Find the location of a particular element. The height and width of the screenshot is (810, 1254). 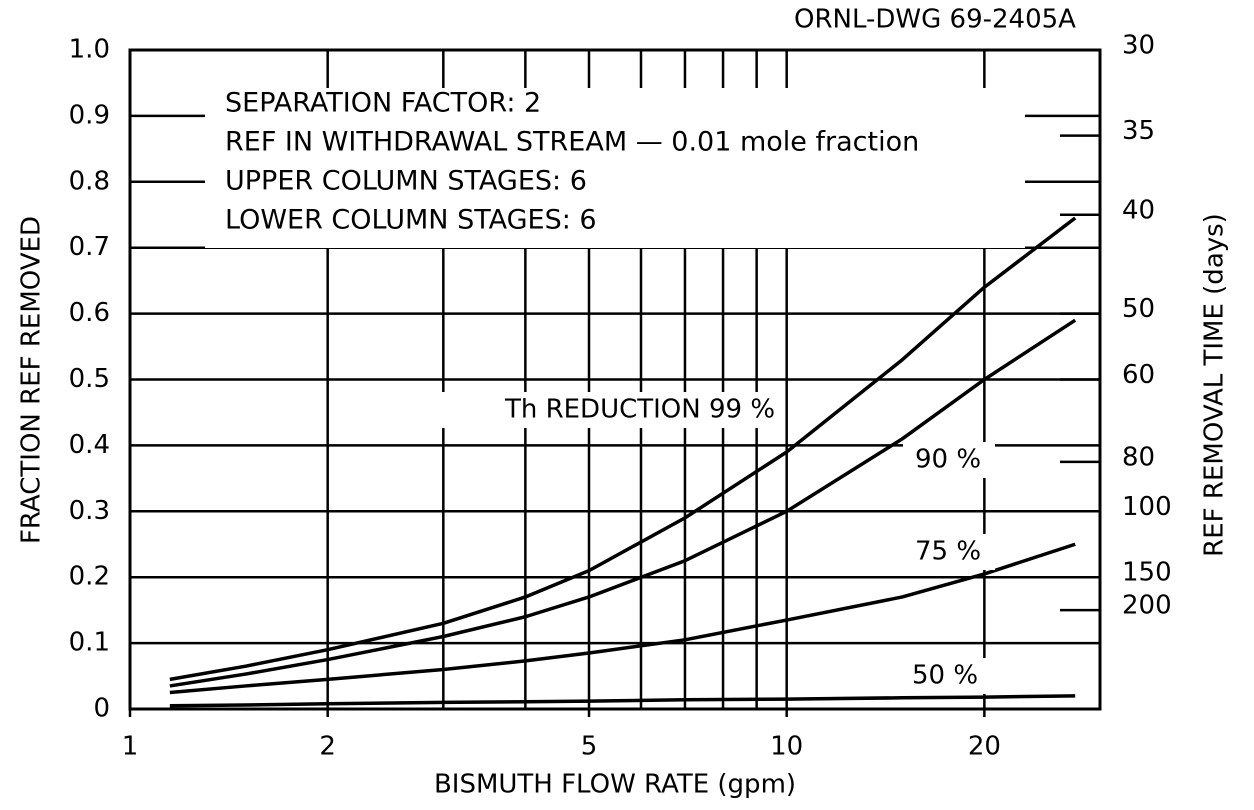

x-tick-label: 2 is located at coordinates (327, 747).